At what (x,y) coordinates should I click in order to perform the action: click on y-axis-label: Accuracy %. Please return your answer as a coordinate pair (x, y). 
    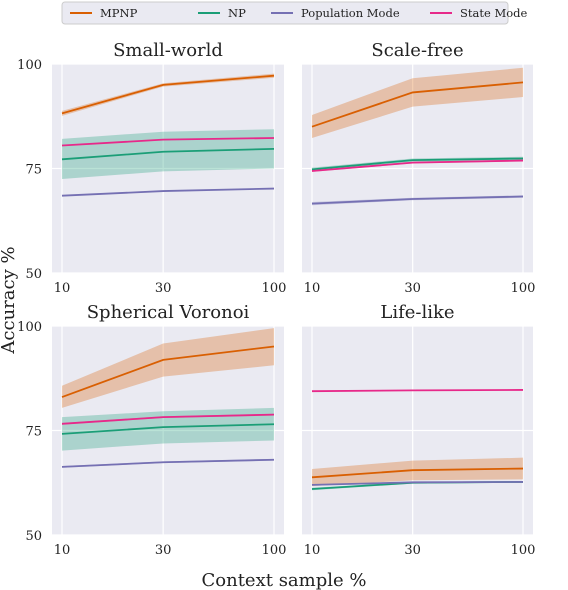
    Looking at the image, I should click on (9, 300).